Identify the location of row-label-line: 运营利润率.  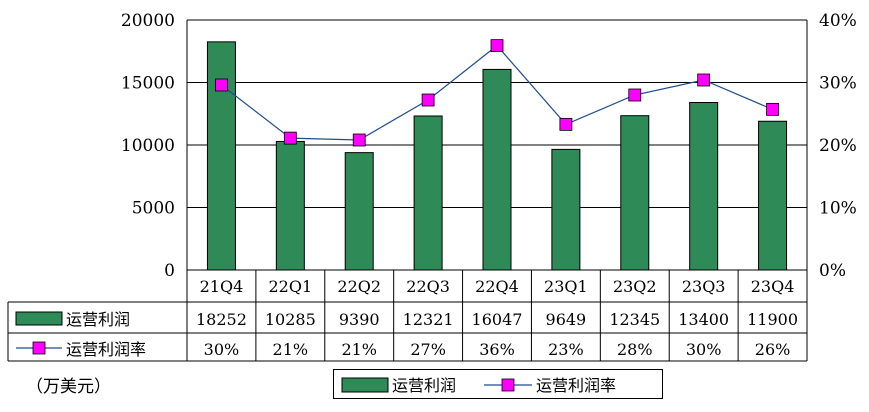
(106, 349).